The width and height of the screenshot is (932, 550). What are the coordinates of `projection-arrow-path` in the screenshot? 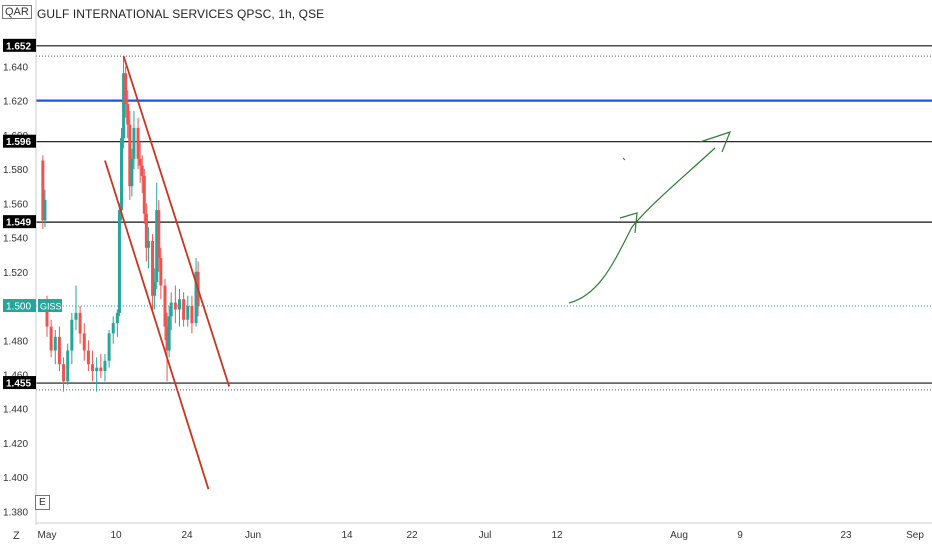 It's located at (642, 225).